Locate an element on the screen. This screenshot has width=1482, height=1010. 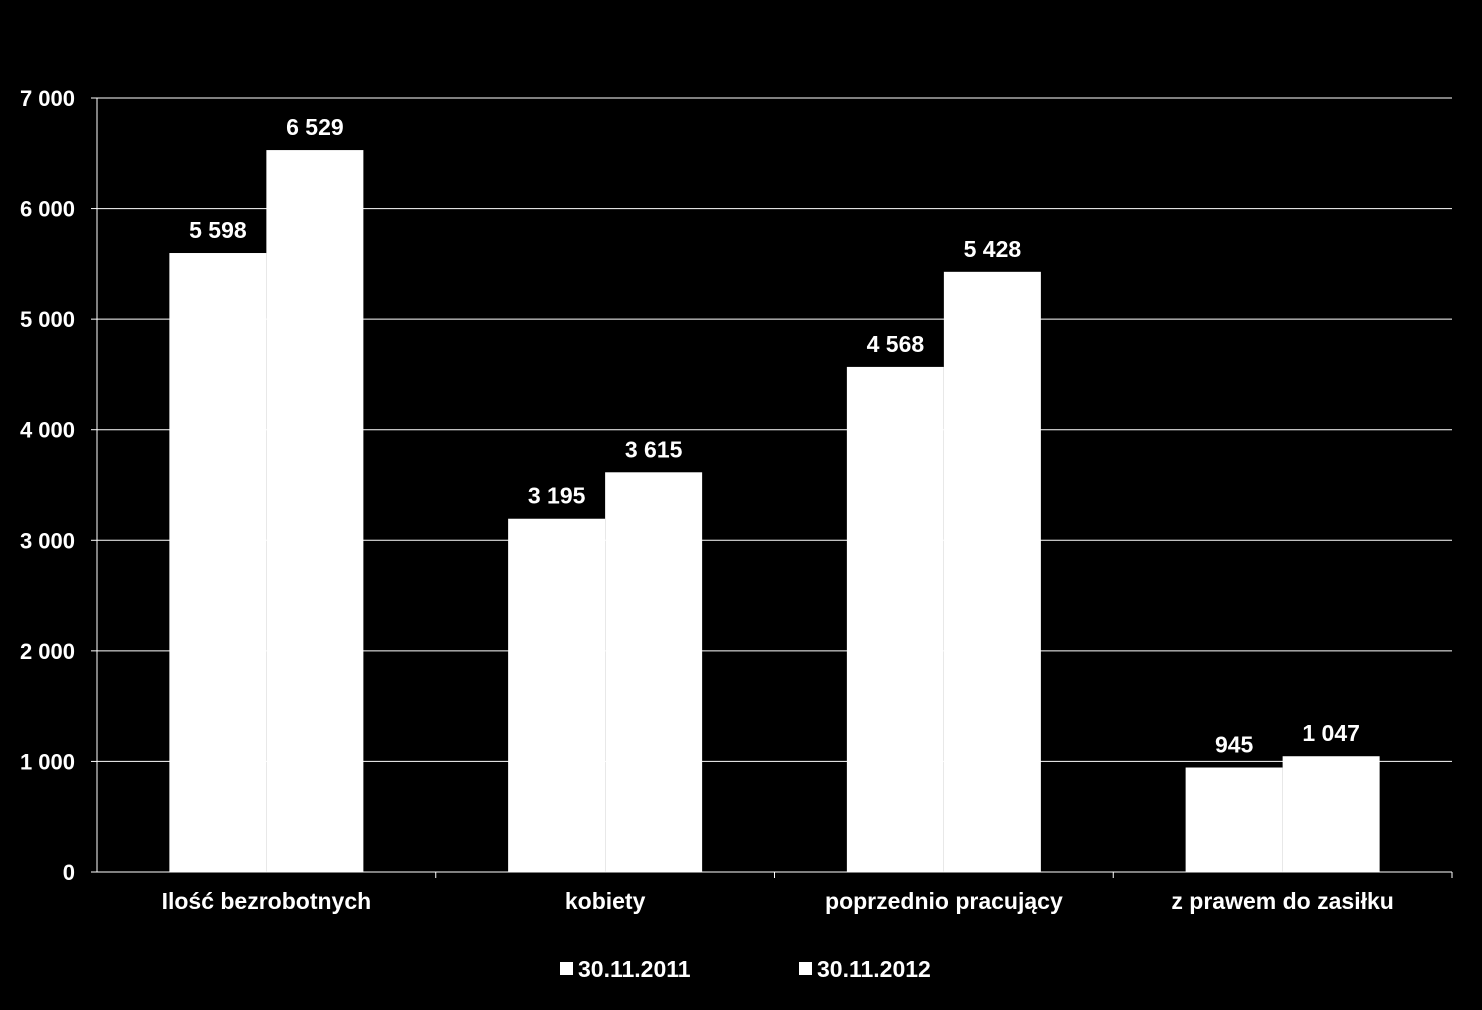
legend-label: 30.11.2011 is located at coordinates (634, 969).